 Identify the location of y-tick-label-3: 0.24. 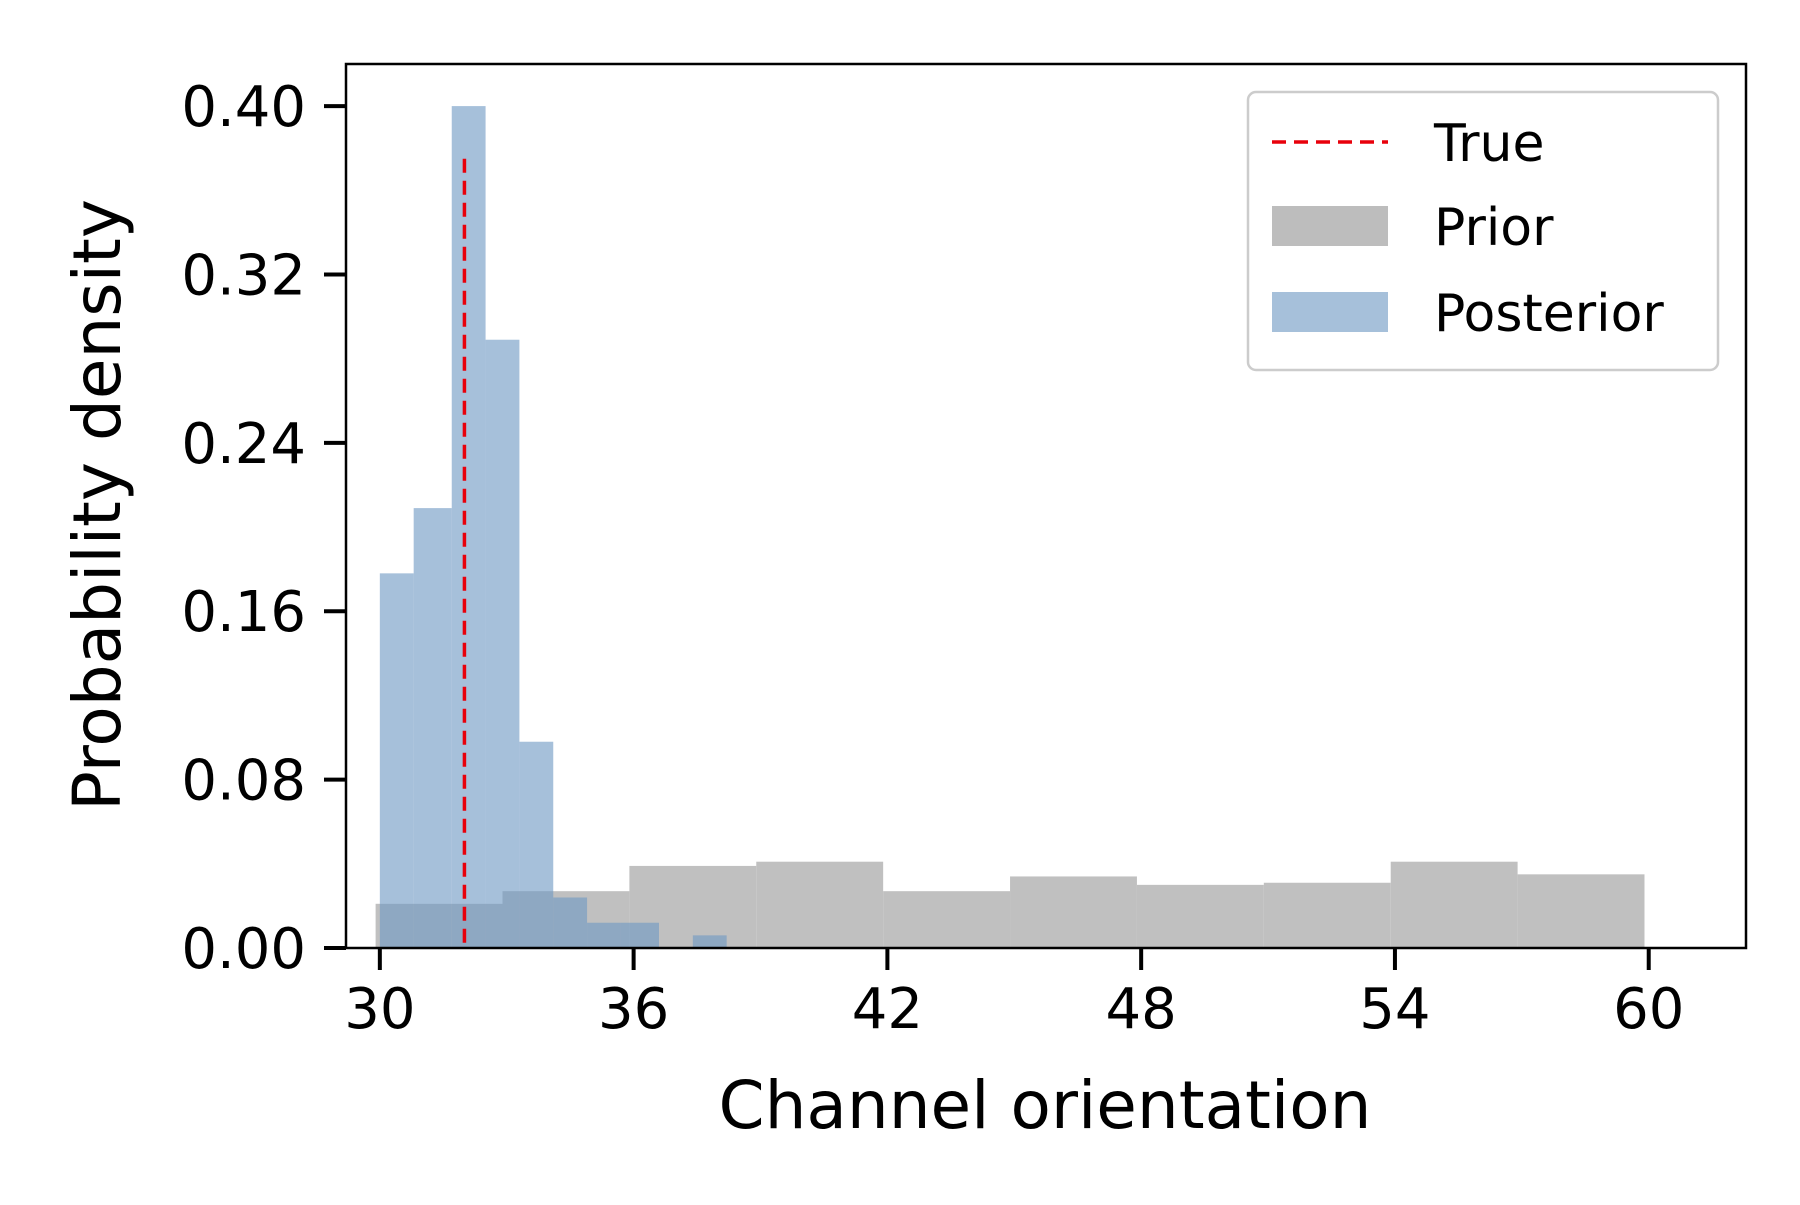
(243, 444).